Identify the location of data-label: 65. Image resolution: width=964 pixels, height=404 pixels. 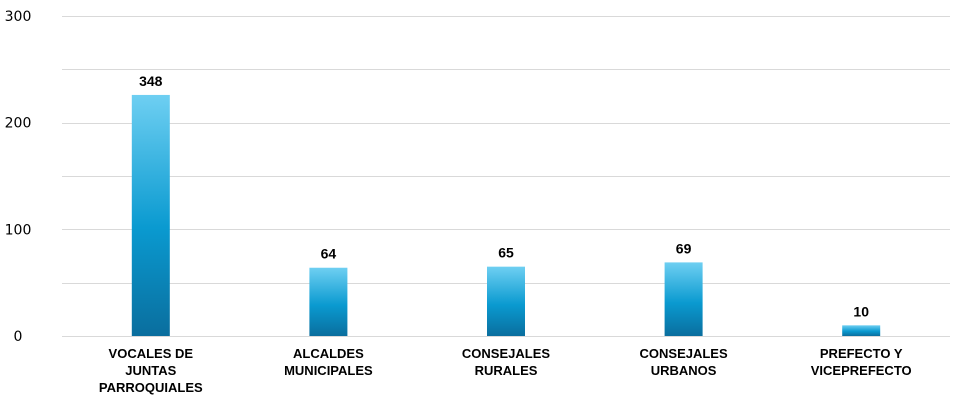
(506, 253).